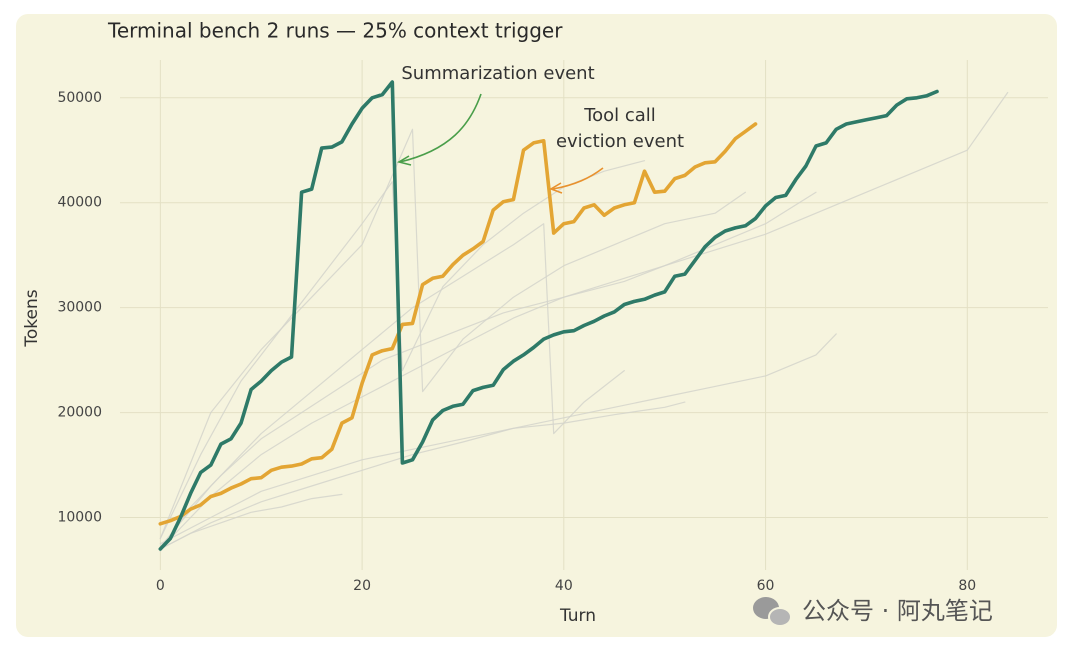 The height and width of the screenshot is (661, 1080). Describe the element at coordinates (79, 413) in the screenshot. I see `y-tick-label: 20000` at that location.